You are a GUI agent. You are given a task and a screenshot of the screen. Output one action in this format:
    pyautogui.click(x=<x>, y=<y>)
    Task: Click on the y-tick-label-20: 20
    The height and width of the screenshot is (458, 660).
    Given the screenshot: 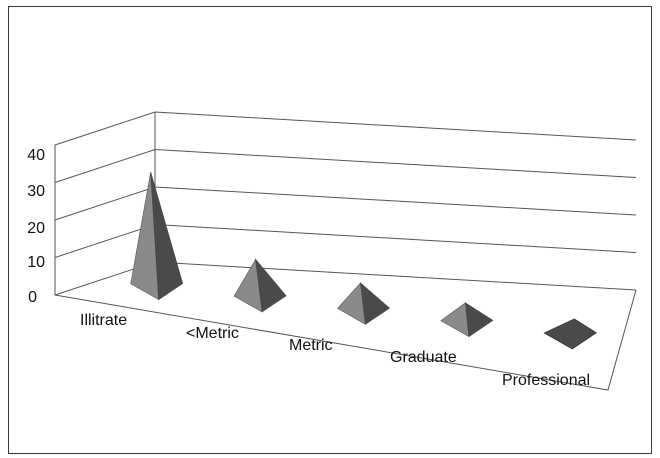 What is the action you would take?
    pyautogui.click(x=36, y=228)
    